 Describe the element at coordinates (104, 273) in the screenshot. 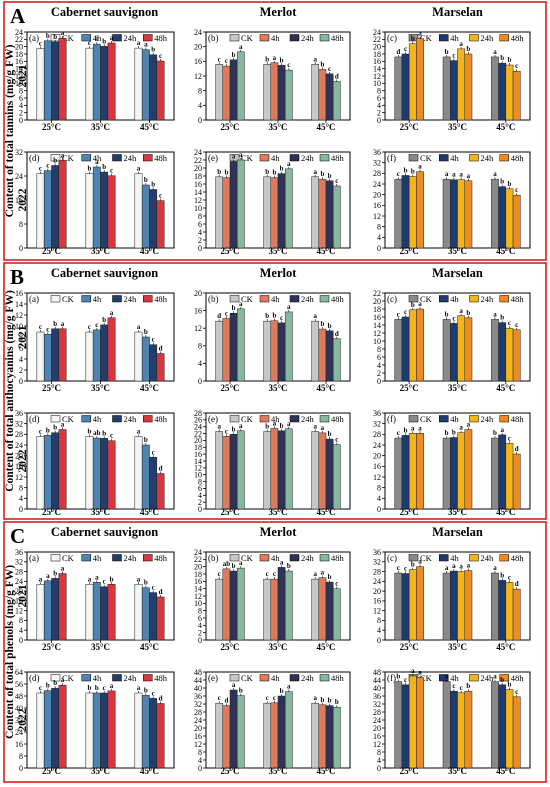

I see `cultivar-title: Cabernet sauvignon` at that location.